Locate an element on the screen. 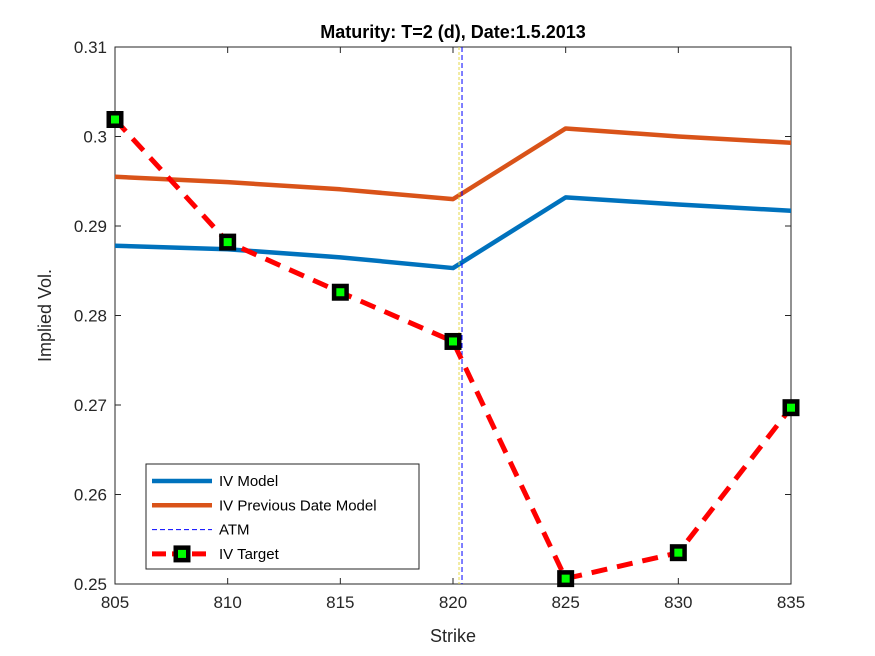 The height and width of the screenshot is (656, 875). legend-label: IV Target is located at coordinates (249, 554).